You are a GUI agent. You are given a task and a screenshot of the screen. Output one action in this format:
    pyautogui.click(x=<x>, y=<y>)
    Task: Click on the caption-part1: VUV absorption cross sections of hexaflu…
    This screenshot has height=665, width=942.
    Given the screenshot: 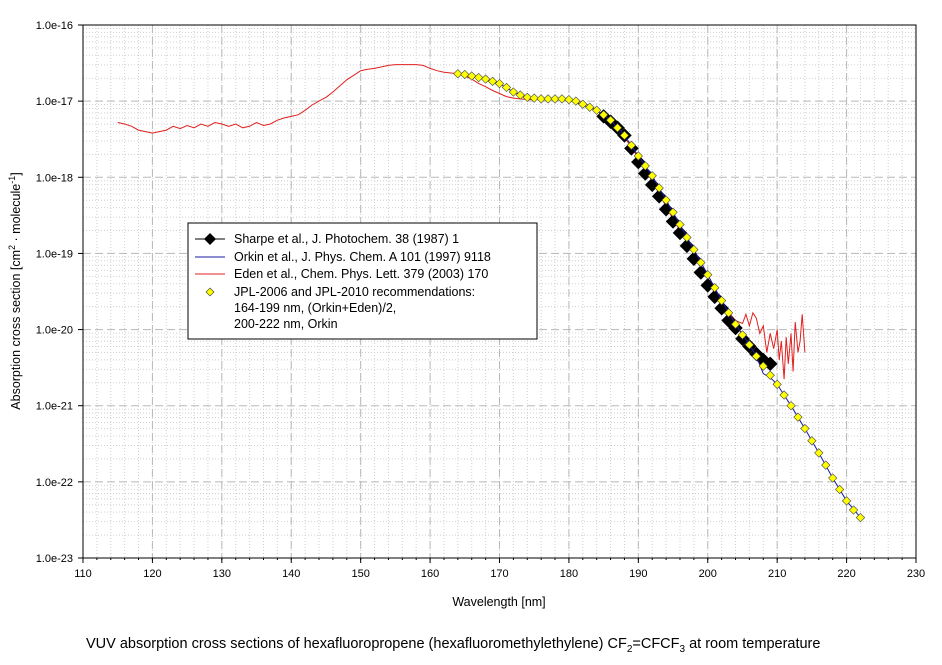 What is the action you would take?
    pyautogui.click(x=356, y=644)
    